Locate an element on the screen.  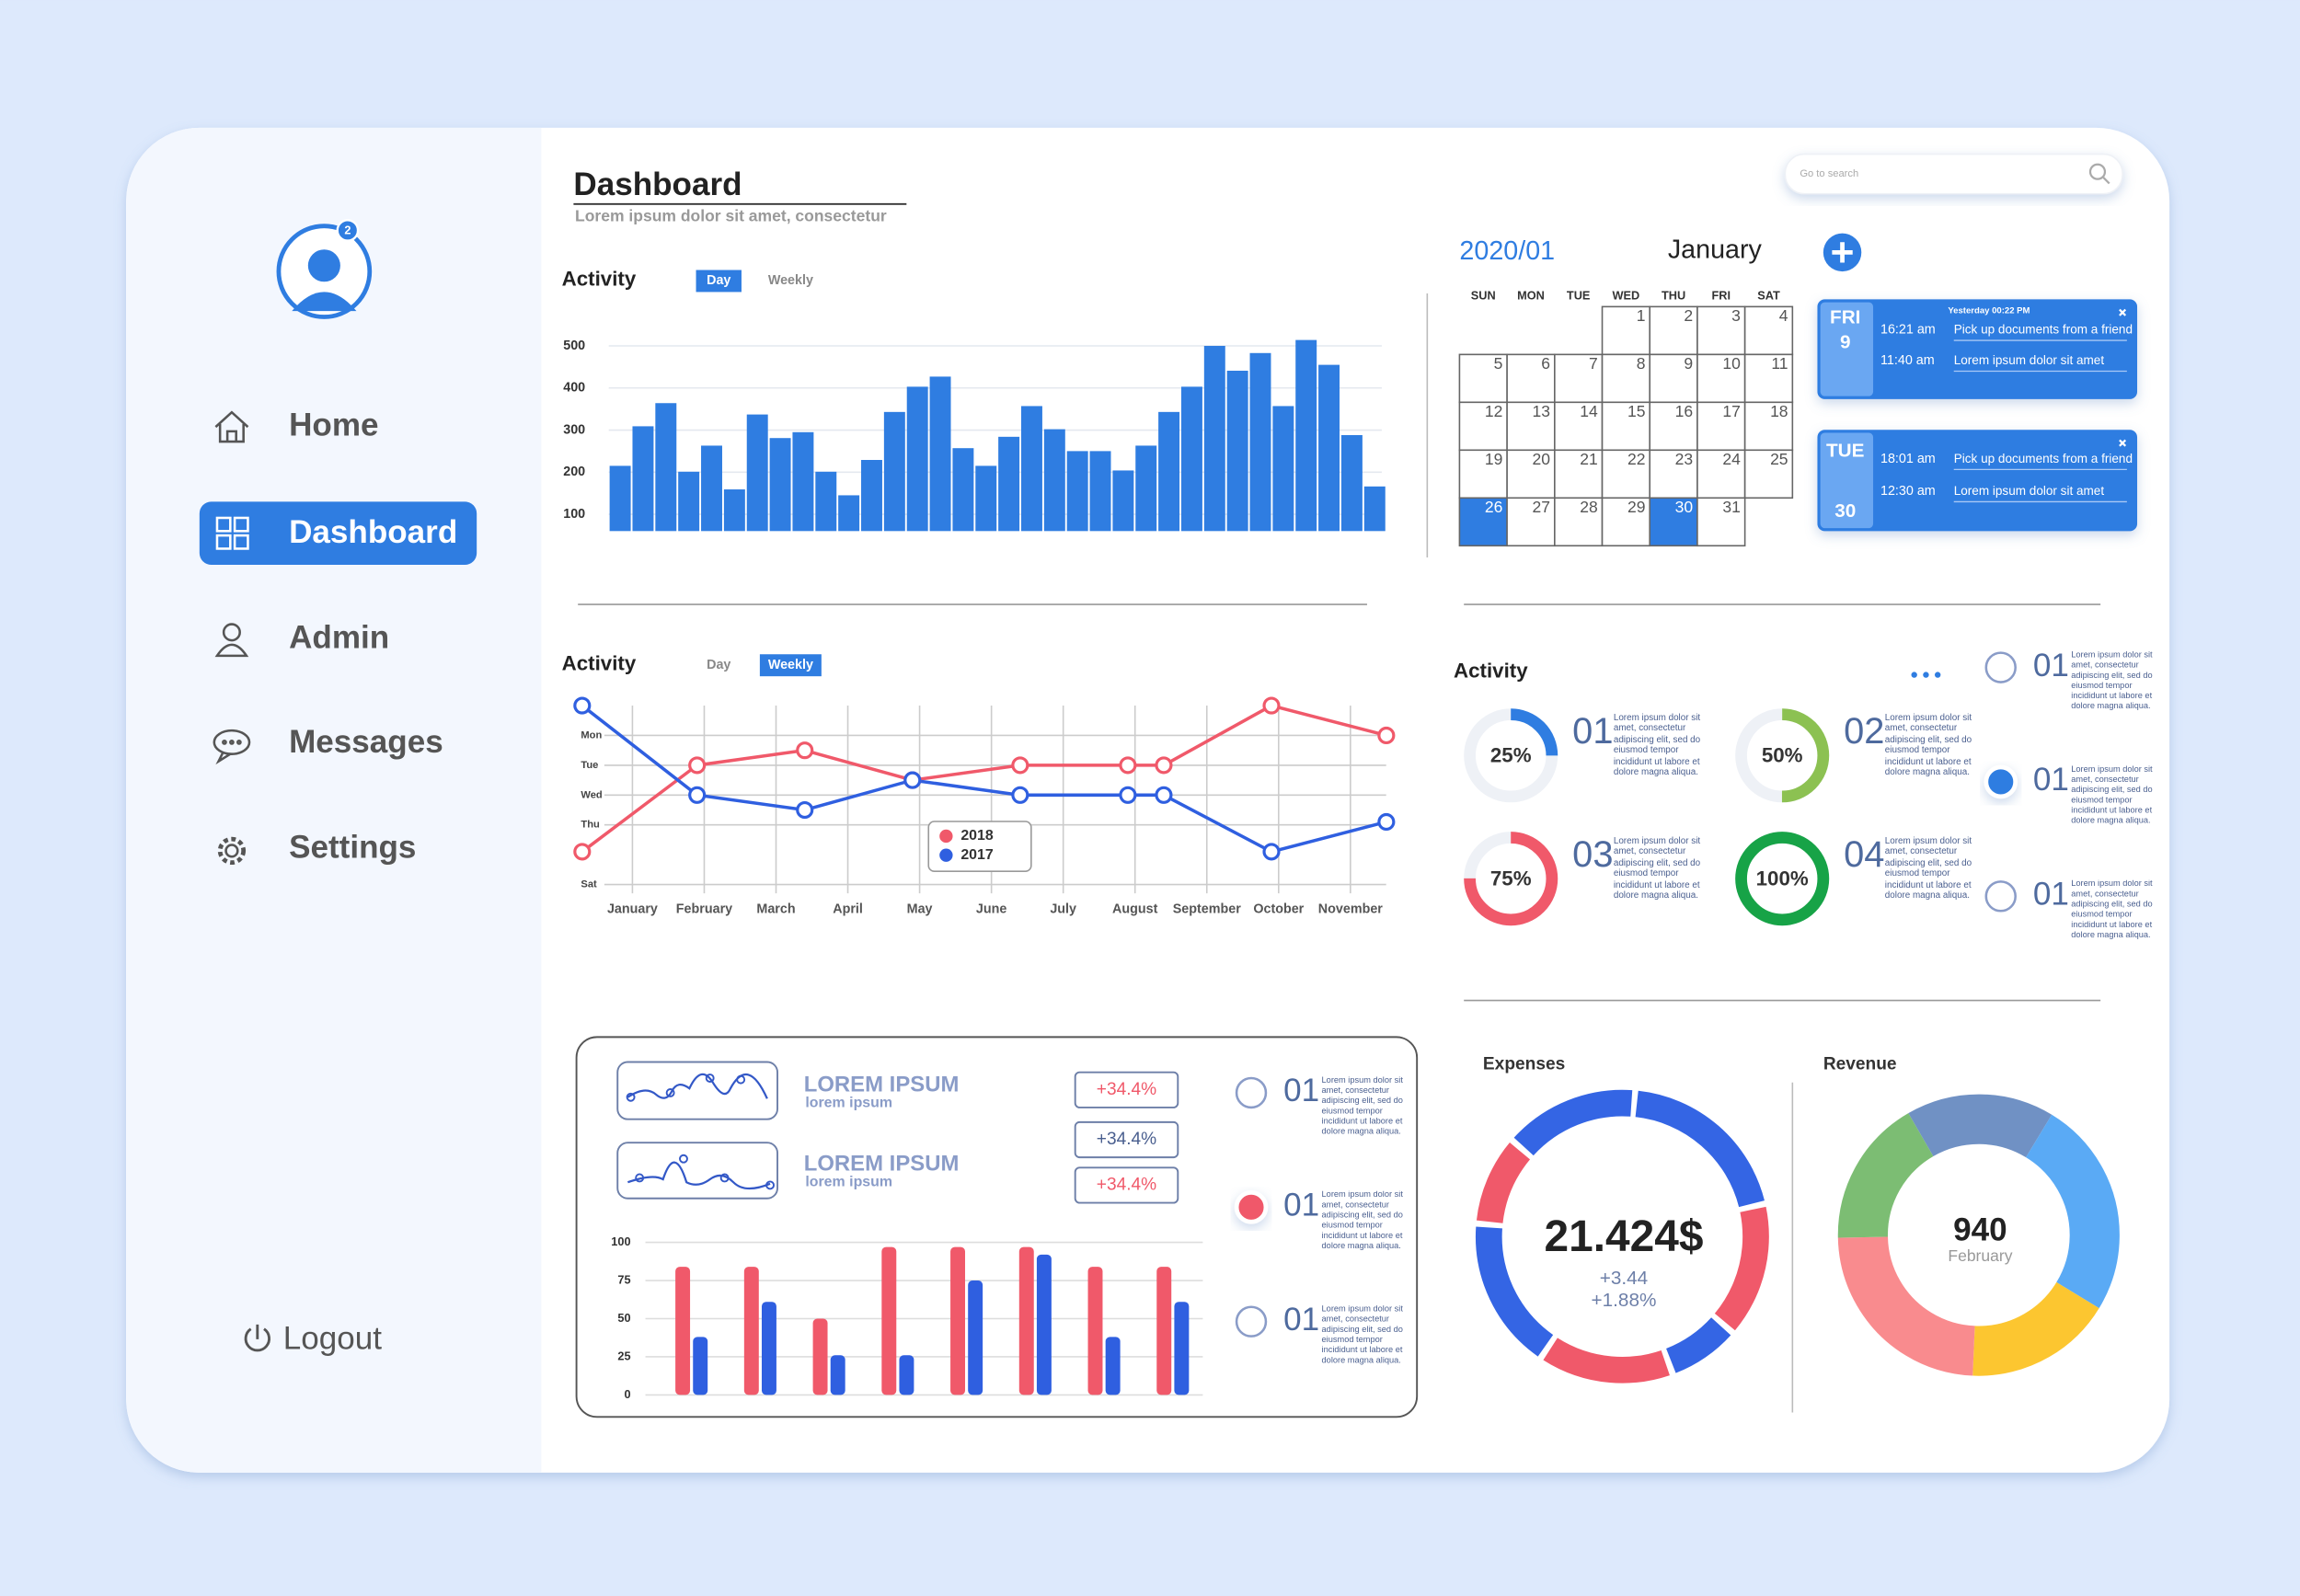
nav-active-bg is located at coordinates (338, 533).